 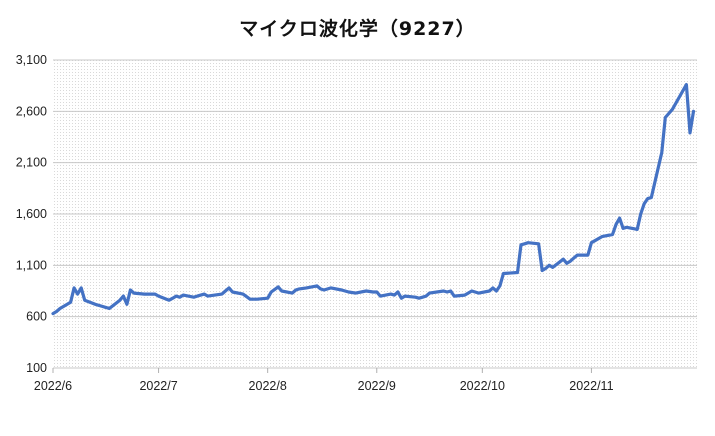 I want to click on y-axis: 100 600 1,100 1,600 2,100 2,600 3,100, so click(x=31, y=214).